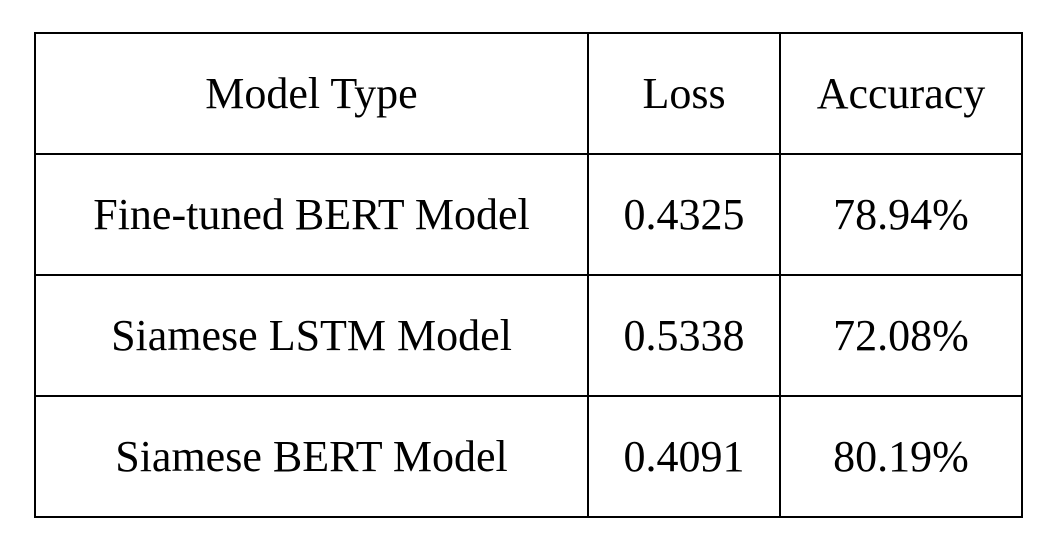  What do you see at coordinates (684, 456) in the screenshot?
I see `cell-loss: 0.4091` at bounding box center [684, 456].